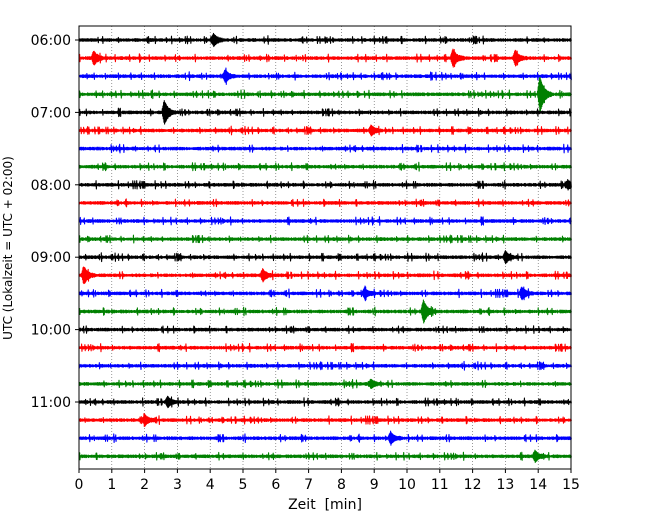 This screenshot has width=650, height=520. What do you see at coordinates (374, 485) in the screenshot?
I see `x-tick-label: 9` at bounding box center [374, 485].